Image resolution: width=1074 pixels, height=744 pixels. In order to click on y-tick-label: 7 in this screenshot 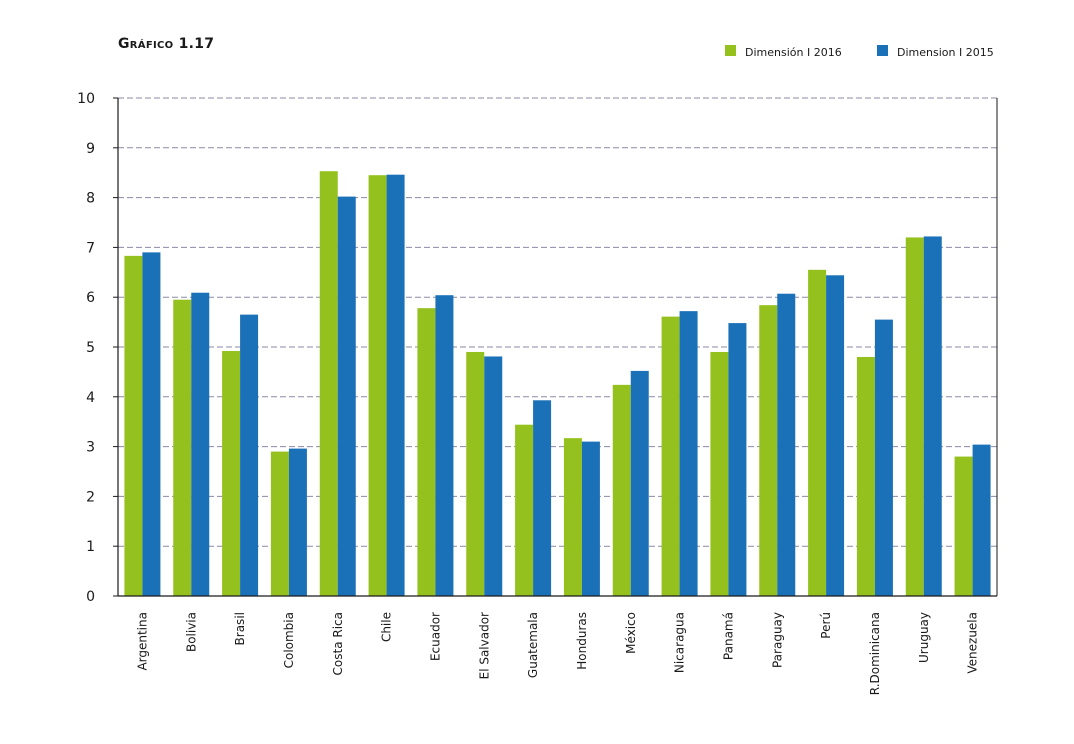, I will do `click(90, 248)`.